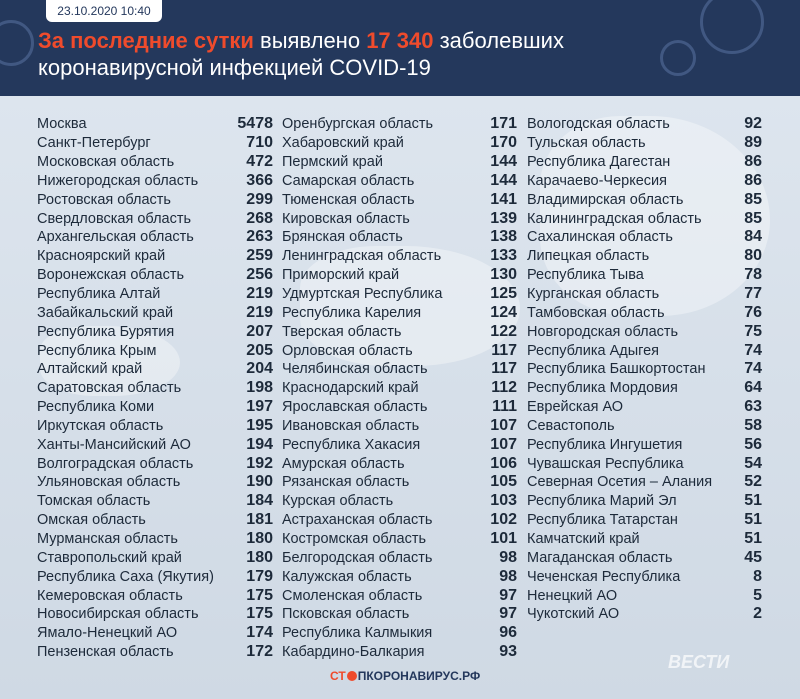 Image resolution: width=800 pixels, height=699 pixels. I want to click on case-count: 205, so click(259, 350).